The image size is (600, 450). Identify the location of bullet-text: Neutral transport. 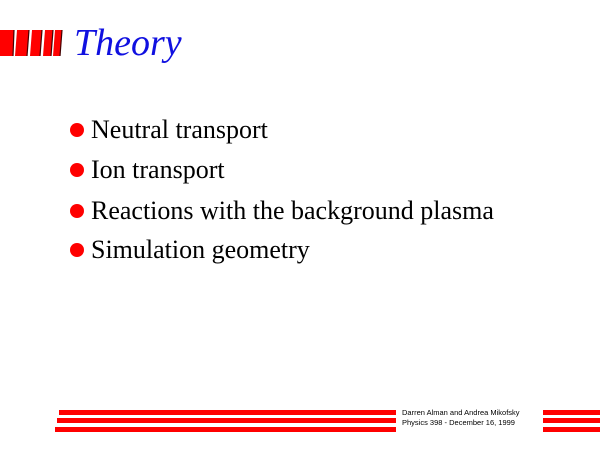
(179, 129).